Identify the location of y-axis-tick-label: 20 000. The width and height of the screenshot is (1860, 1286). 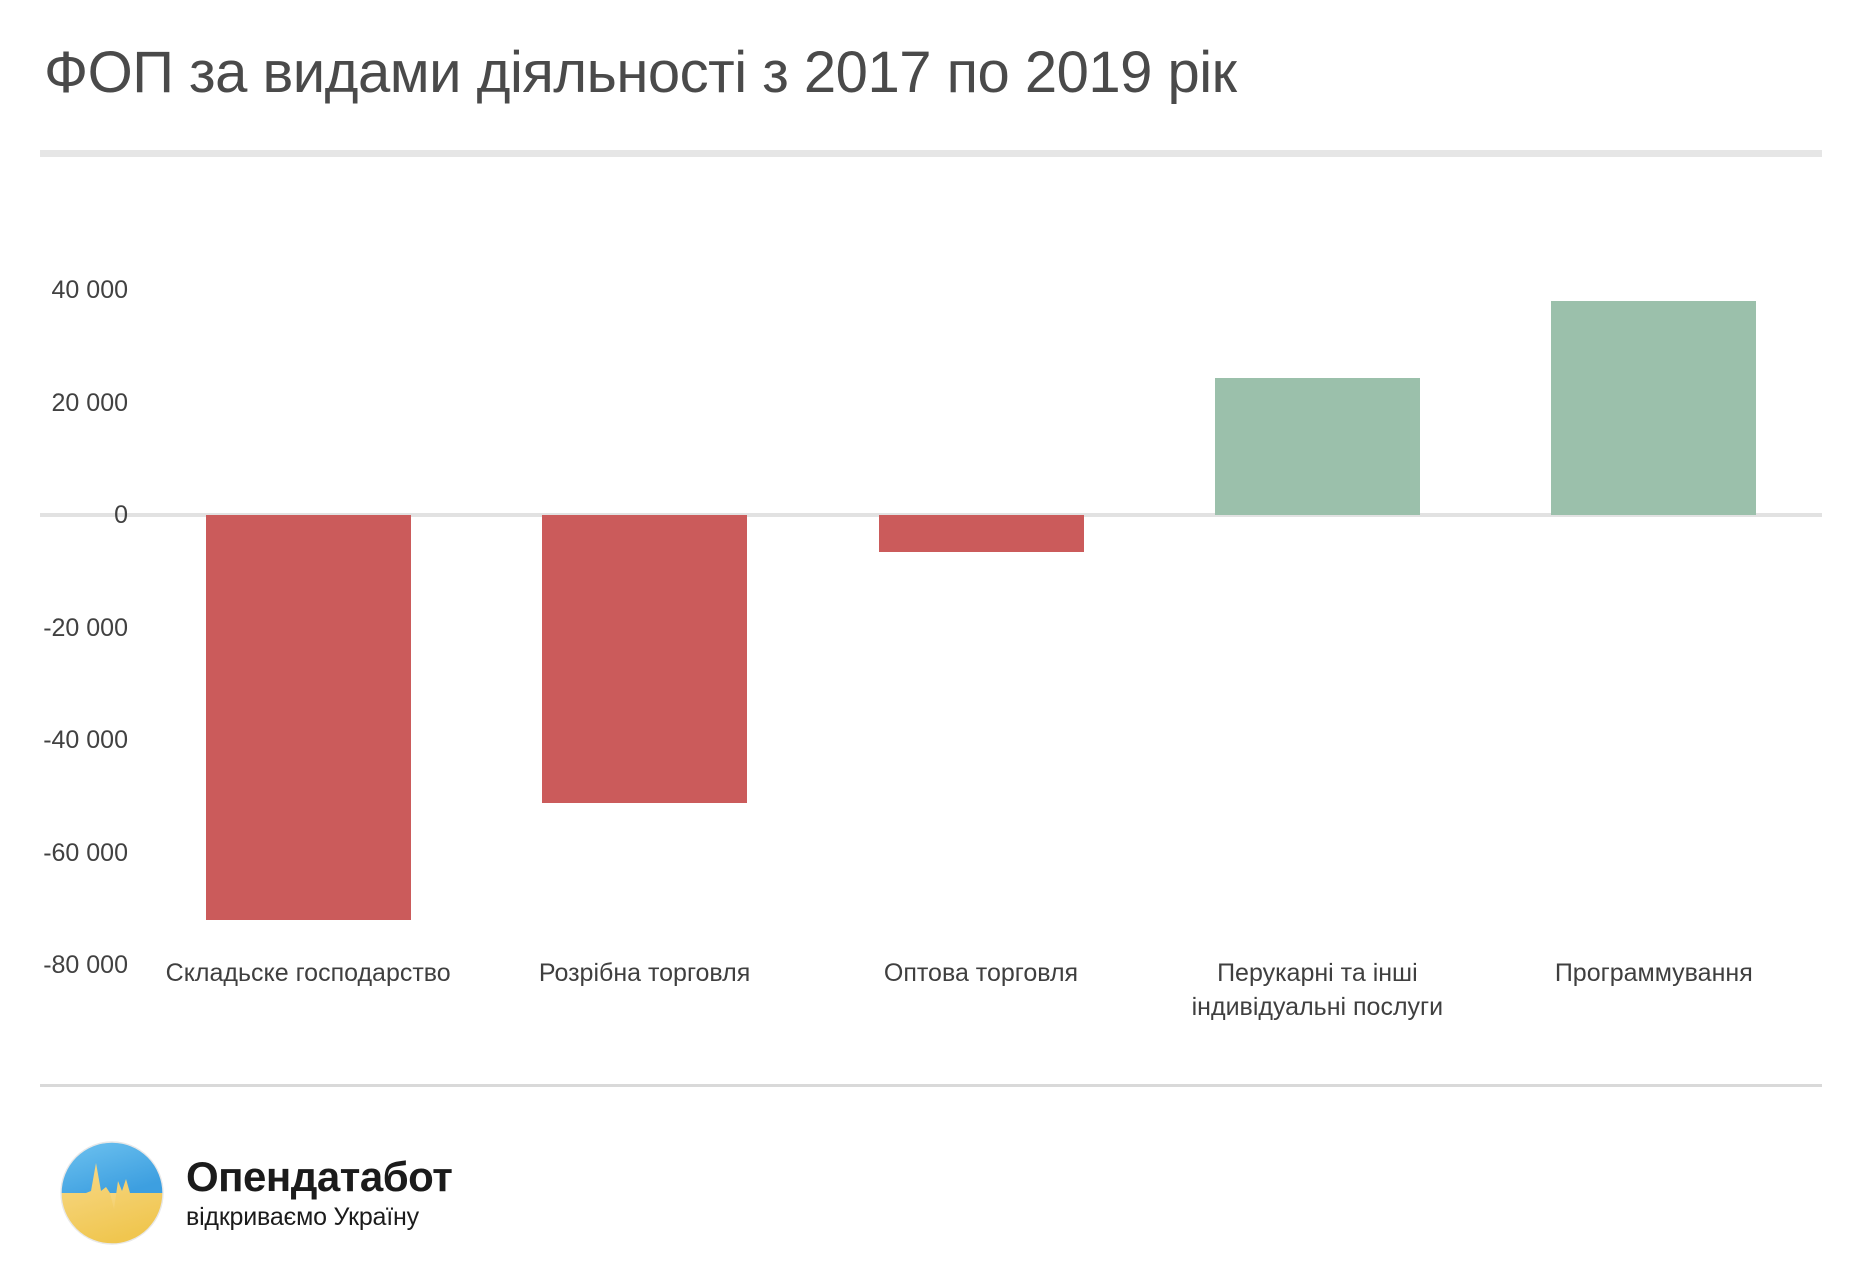
(89, 402).